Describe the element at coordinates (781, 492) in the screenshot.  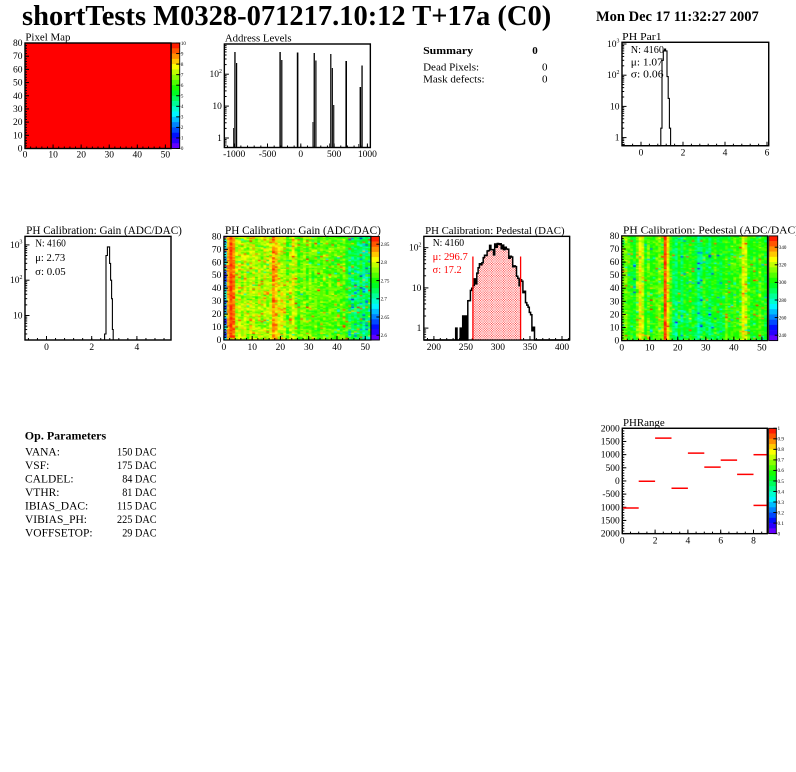
I see `svg-text: 0.4` at that location.